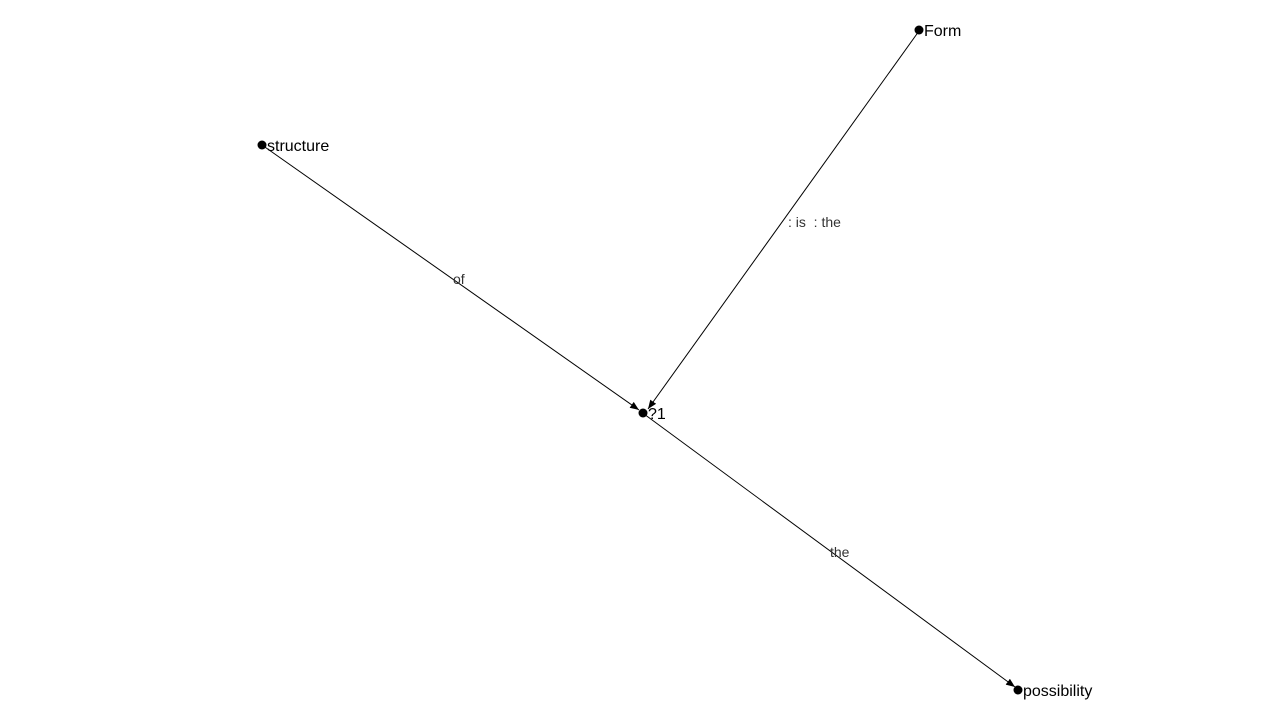 This screenshot has width=1280, height=720. What do you see at coordinates (919, 30) in the screenshot?
I see `node-dot-form` at bounding box center [919, 30].